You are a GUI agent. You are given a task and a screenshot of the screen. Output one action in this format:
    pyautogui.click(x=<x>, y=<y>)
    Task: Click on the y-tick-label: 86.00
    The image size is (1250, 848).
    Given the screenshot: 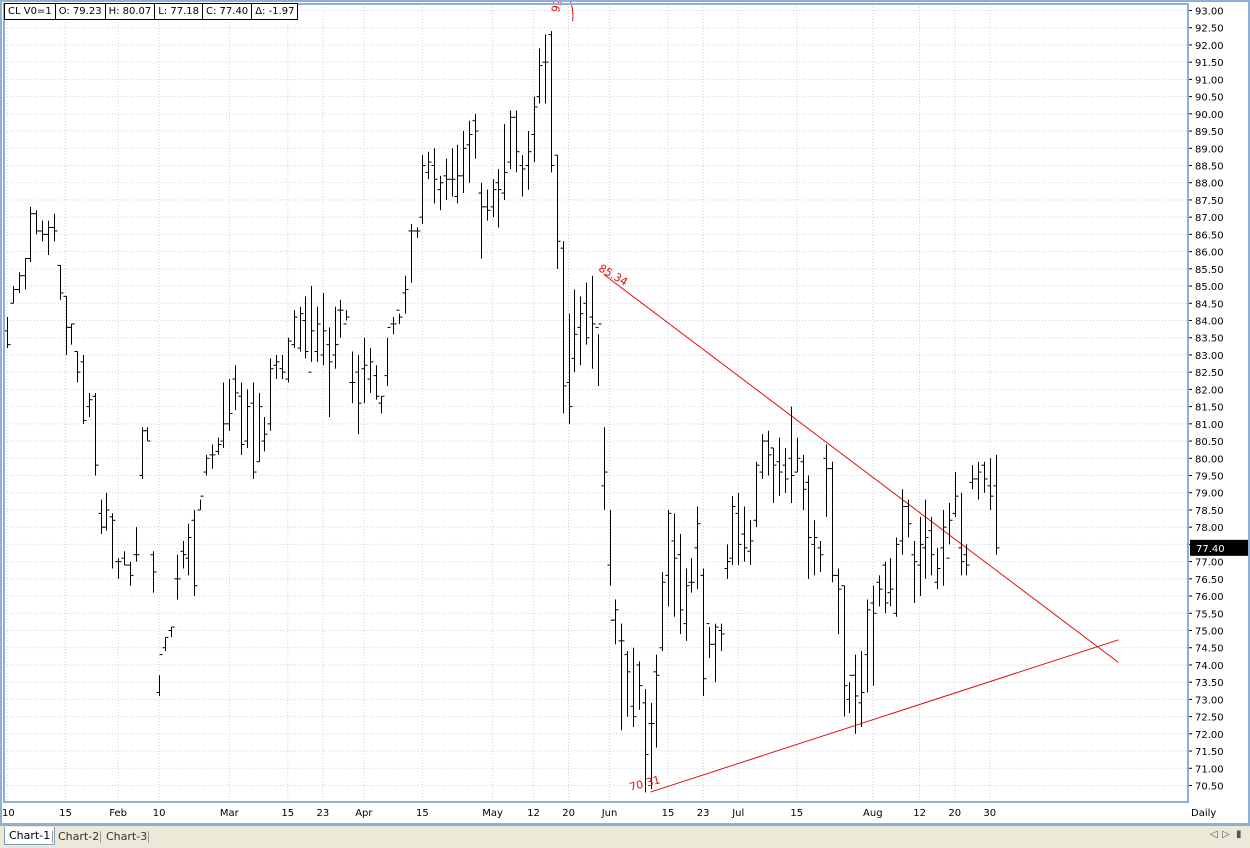 What is the action you would take?
    pyautogui.click(x=1209, y=253)
    